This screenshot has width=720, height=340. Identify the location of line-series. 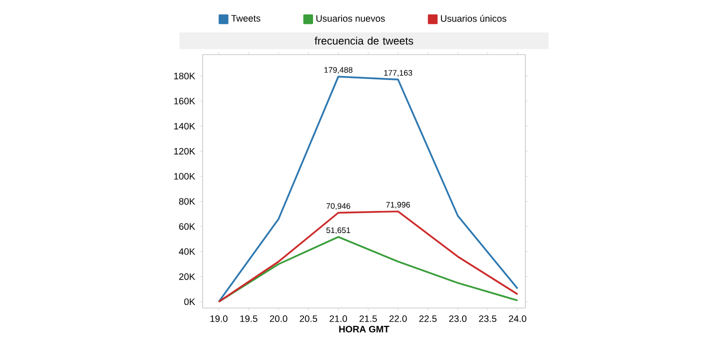
(368, 256).